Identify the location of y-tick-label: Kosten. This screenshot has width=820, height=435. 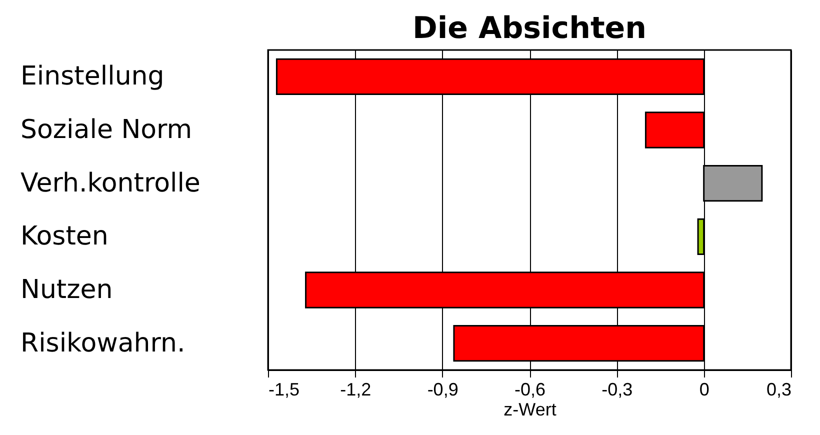
(64, 237).